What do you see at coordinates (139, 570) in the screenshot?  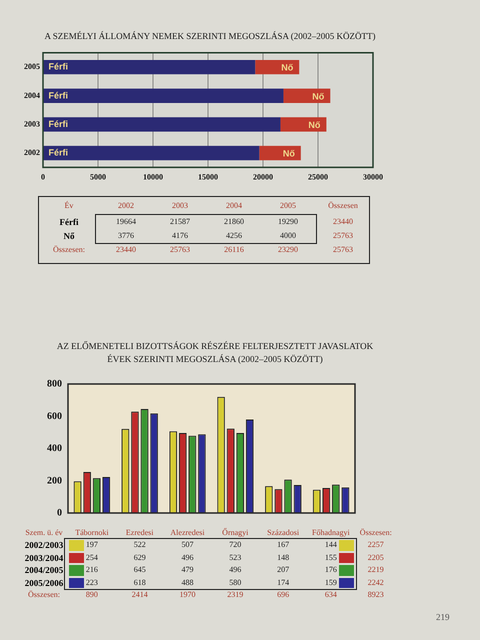 I see `data-label: 645` at bounding box center [139, 570].